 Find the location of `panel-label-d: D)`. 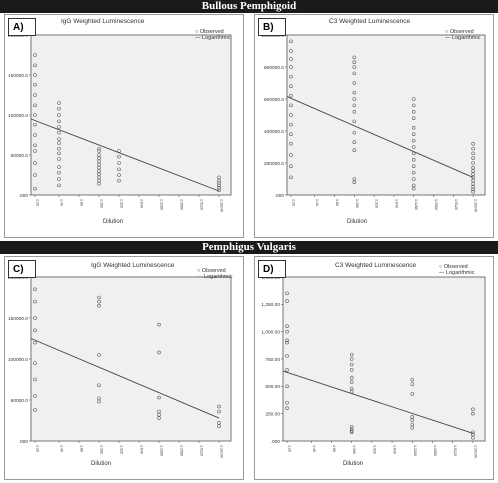

panel-label-d: D) is located at coordinates (272, 269).